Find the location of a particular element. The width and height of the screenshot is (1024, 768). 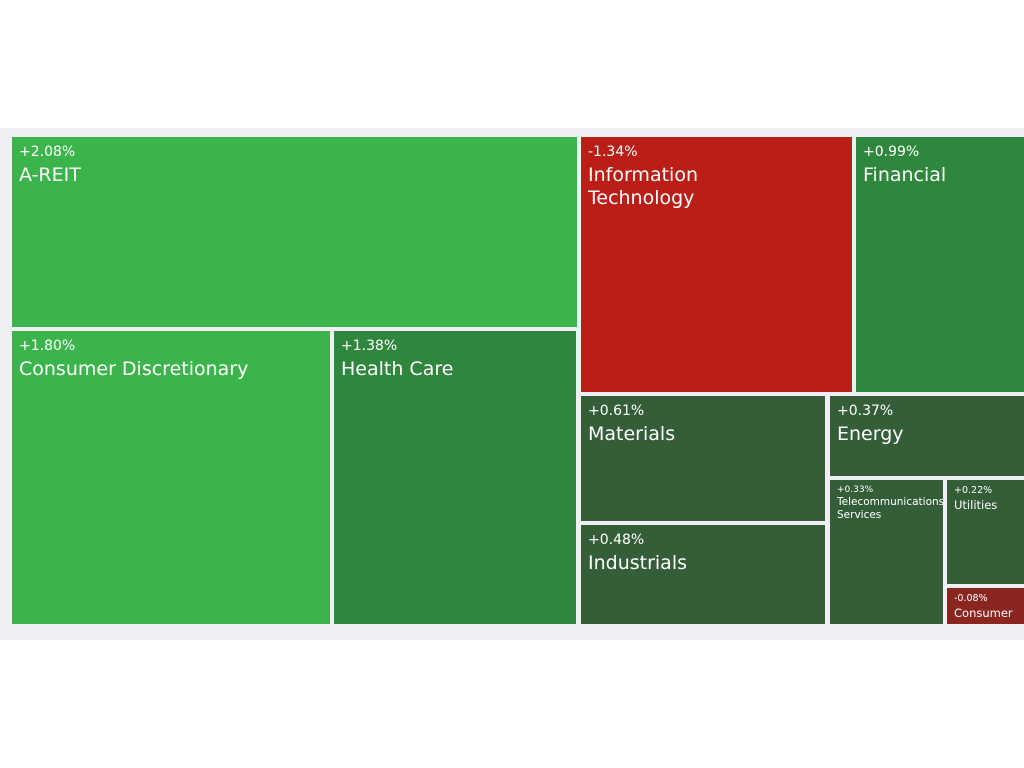

tile-label: Information Technology is located at coordinates (643, 186).